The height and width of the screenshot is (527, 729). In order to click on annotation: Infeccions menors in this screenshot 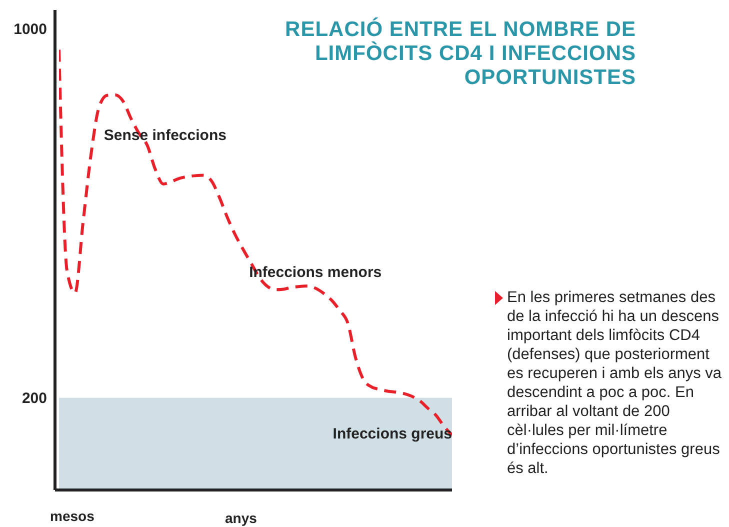, I will do `click(315, 273)`.